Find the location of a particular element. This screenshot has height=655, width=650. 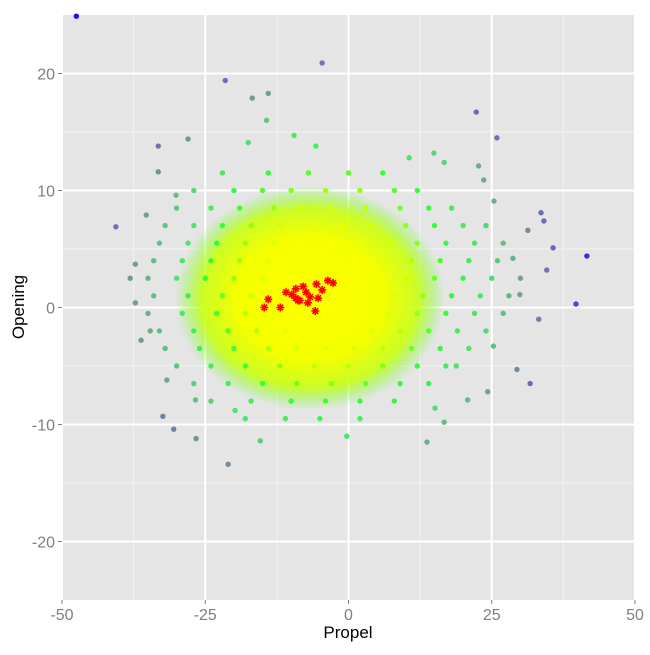

y-tick-label: -10 is located at coordinates (43, 426).